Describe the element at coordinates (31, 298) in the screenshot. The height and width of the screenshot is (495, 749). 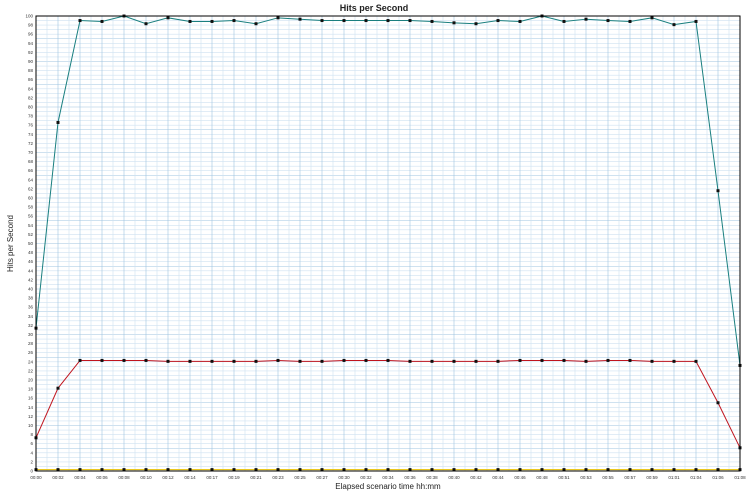
I see `y-tick-label: 38` at that location.